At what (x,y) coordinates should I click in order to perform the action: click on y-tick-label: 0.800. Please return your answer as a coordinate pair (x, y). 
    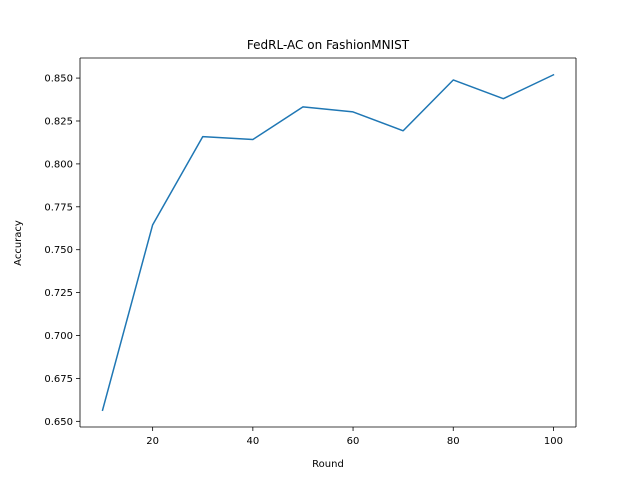
    Looking at the image, I should click on (58, 164).